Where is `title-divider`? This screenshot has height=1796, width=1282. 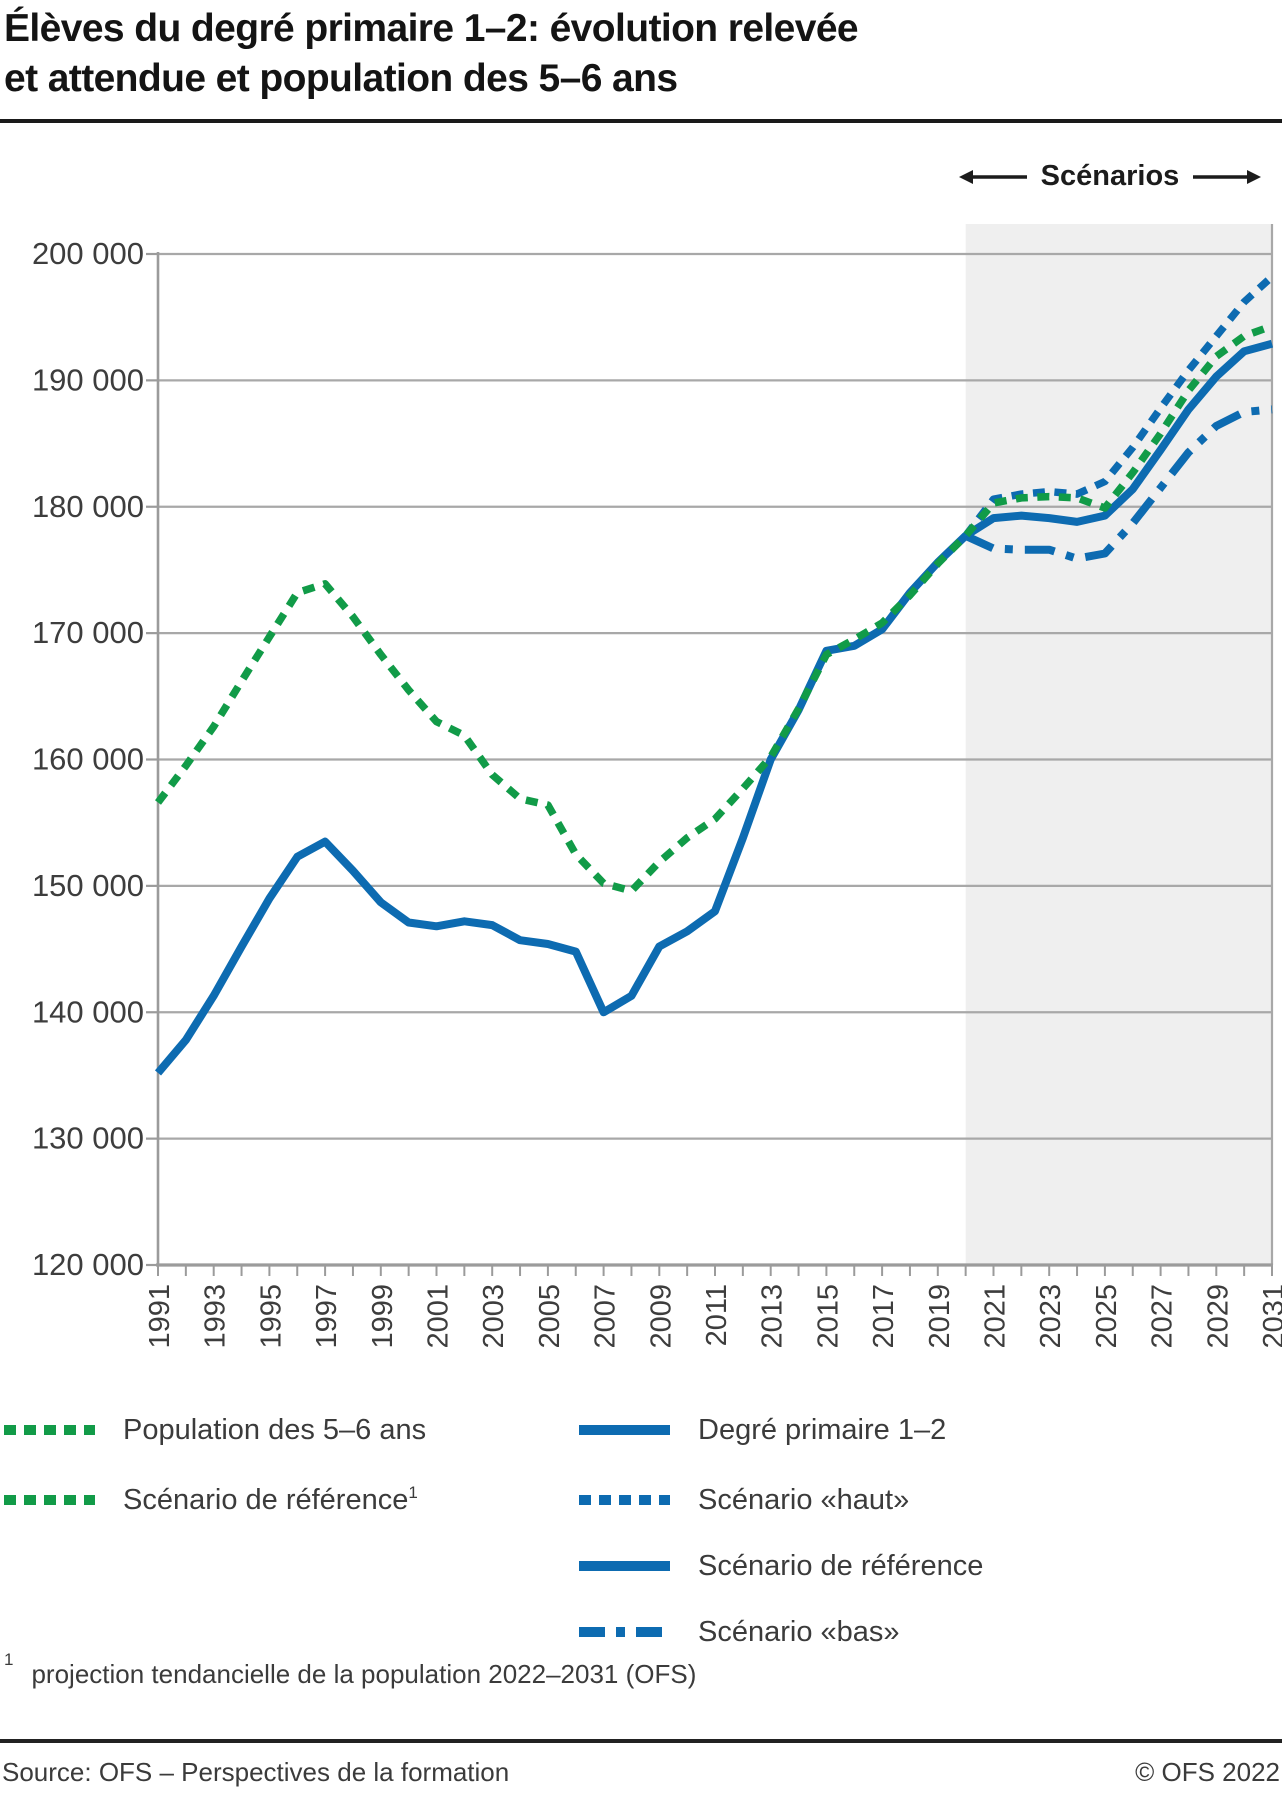 title-divider is located at coordinates (641, 121).